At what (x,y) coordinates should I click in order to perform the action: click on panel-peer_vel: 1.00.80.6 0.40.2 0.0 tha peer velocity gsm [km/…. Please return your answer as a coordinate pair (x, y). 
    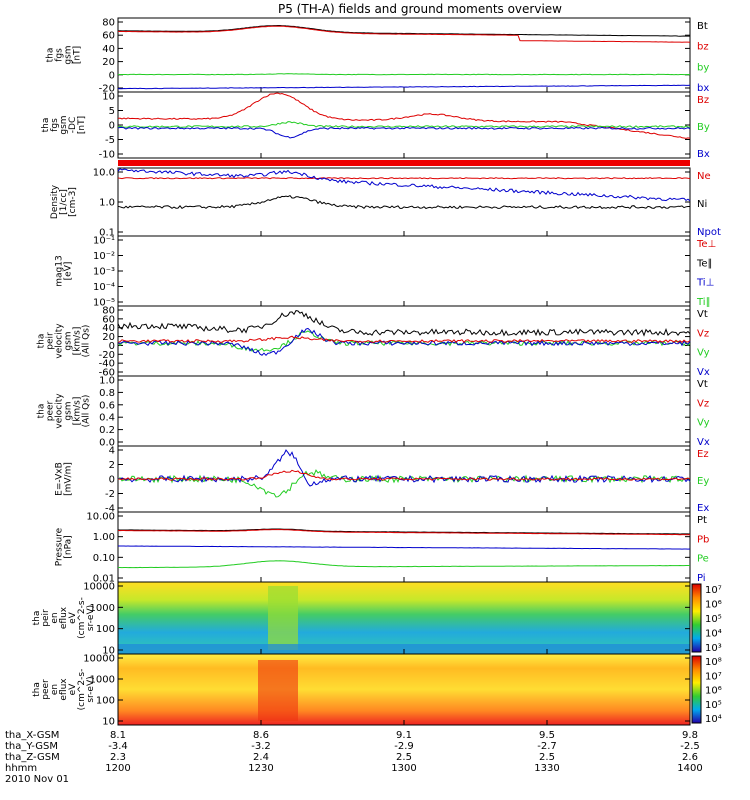
    Looking at the image, I should click on (373, 412).